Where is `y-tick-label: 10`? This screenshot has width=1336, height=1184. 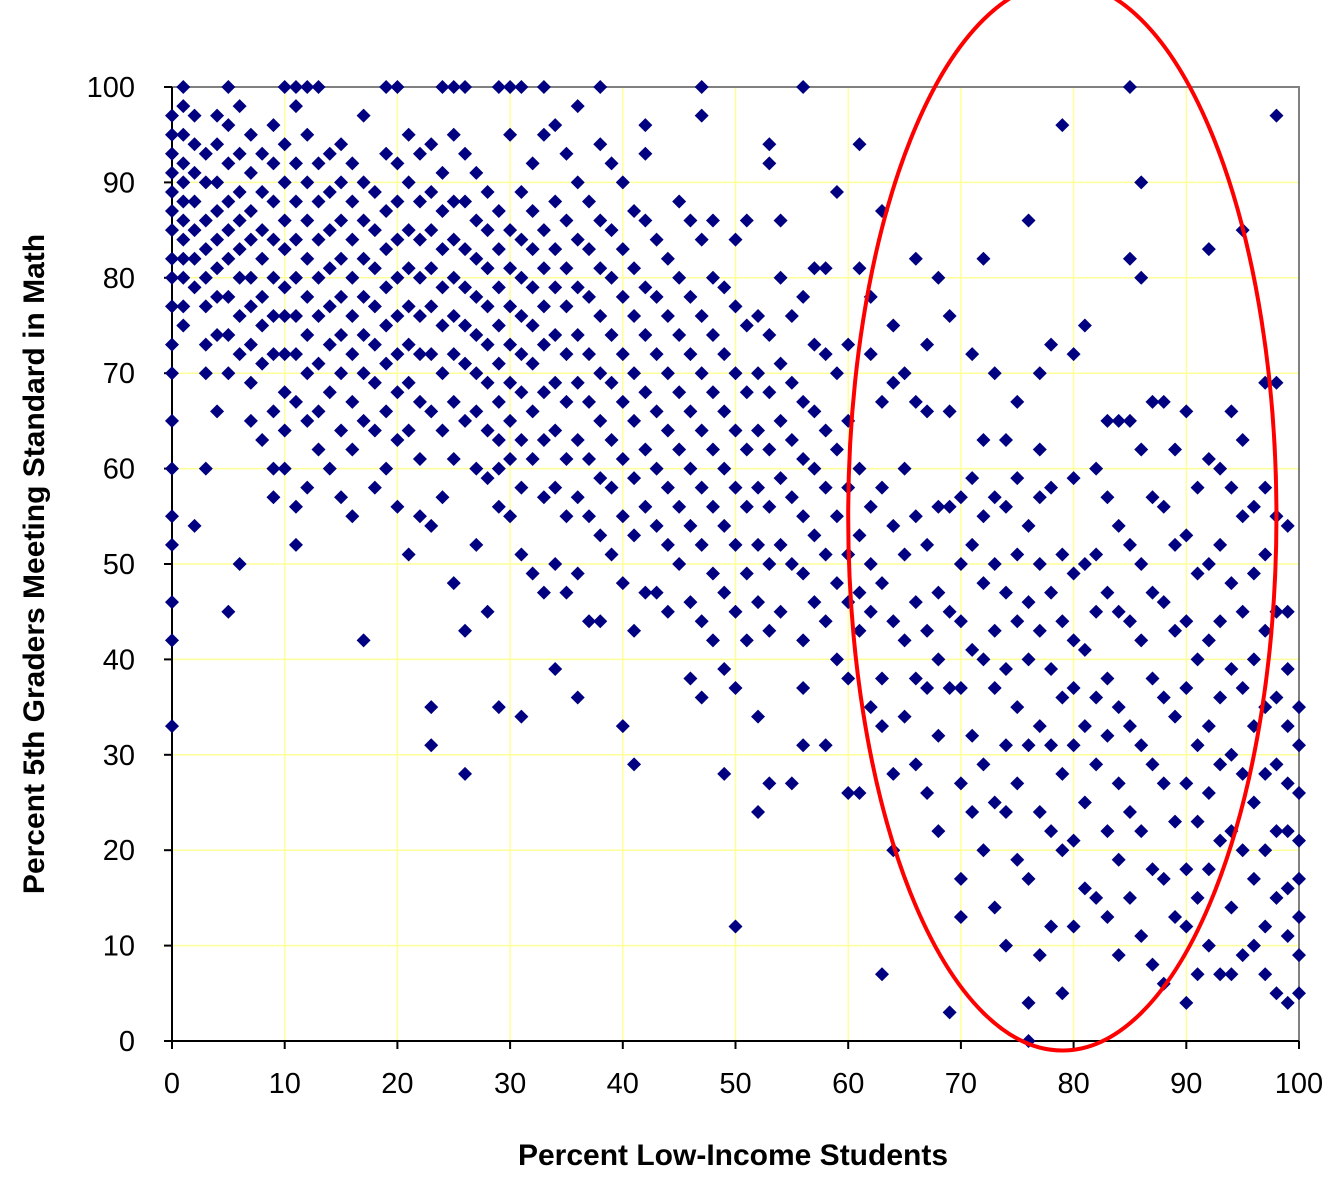
y-tick-label: 10 is located at coordinates (119, 947).